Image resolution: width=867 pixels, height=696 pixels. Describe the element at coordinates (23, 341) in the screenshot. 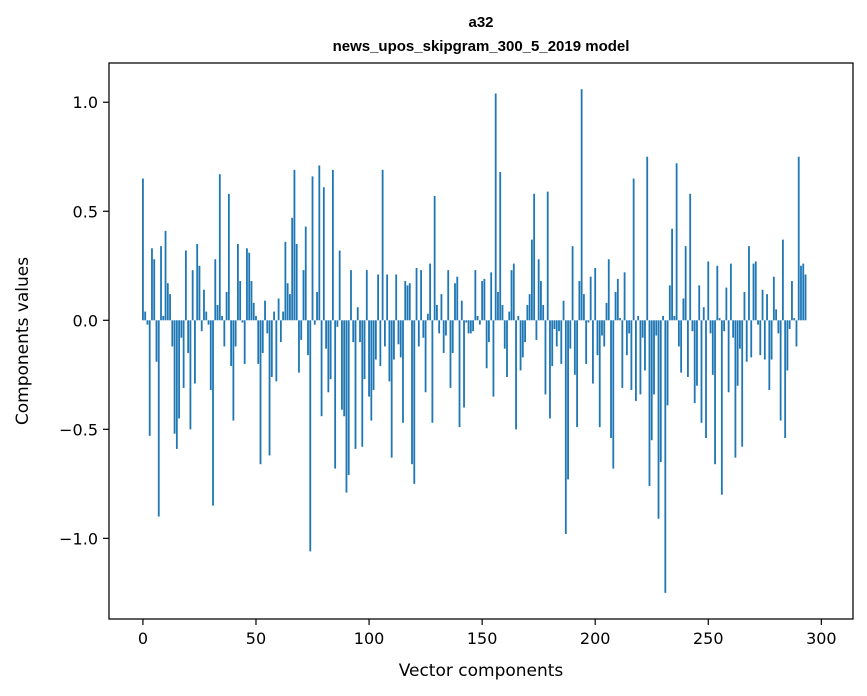

I see `y-axis-label: Components values` at that location.